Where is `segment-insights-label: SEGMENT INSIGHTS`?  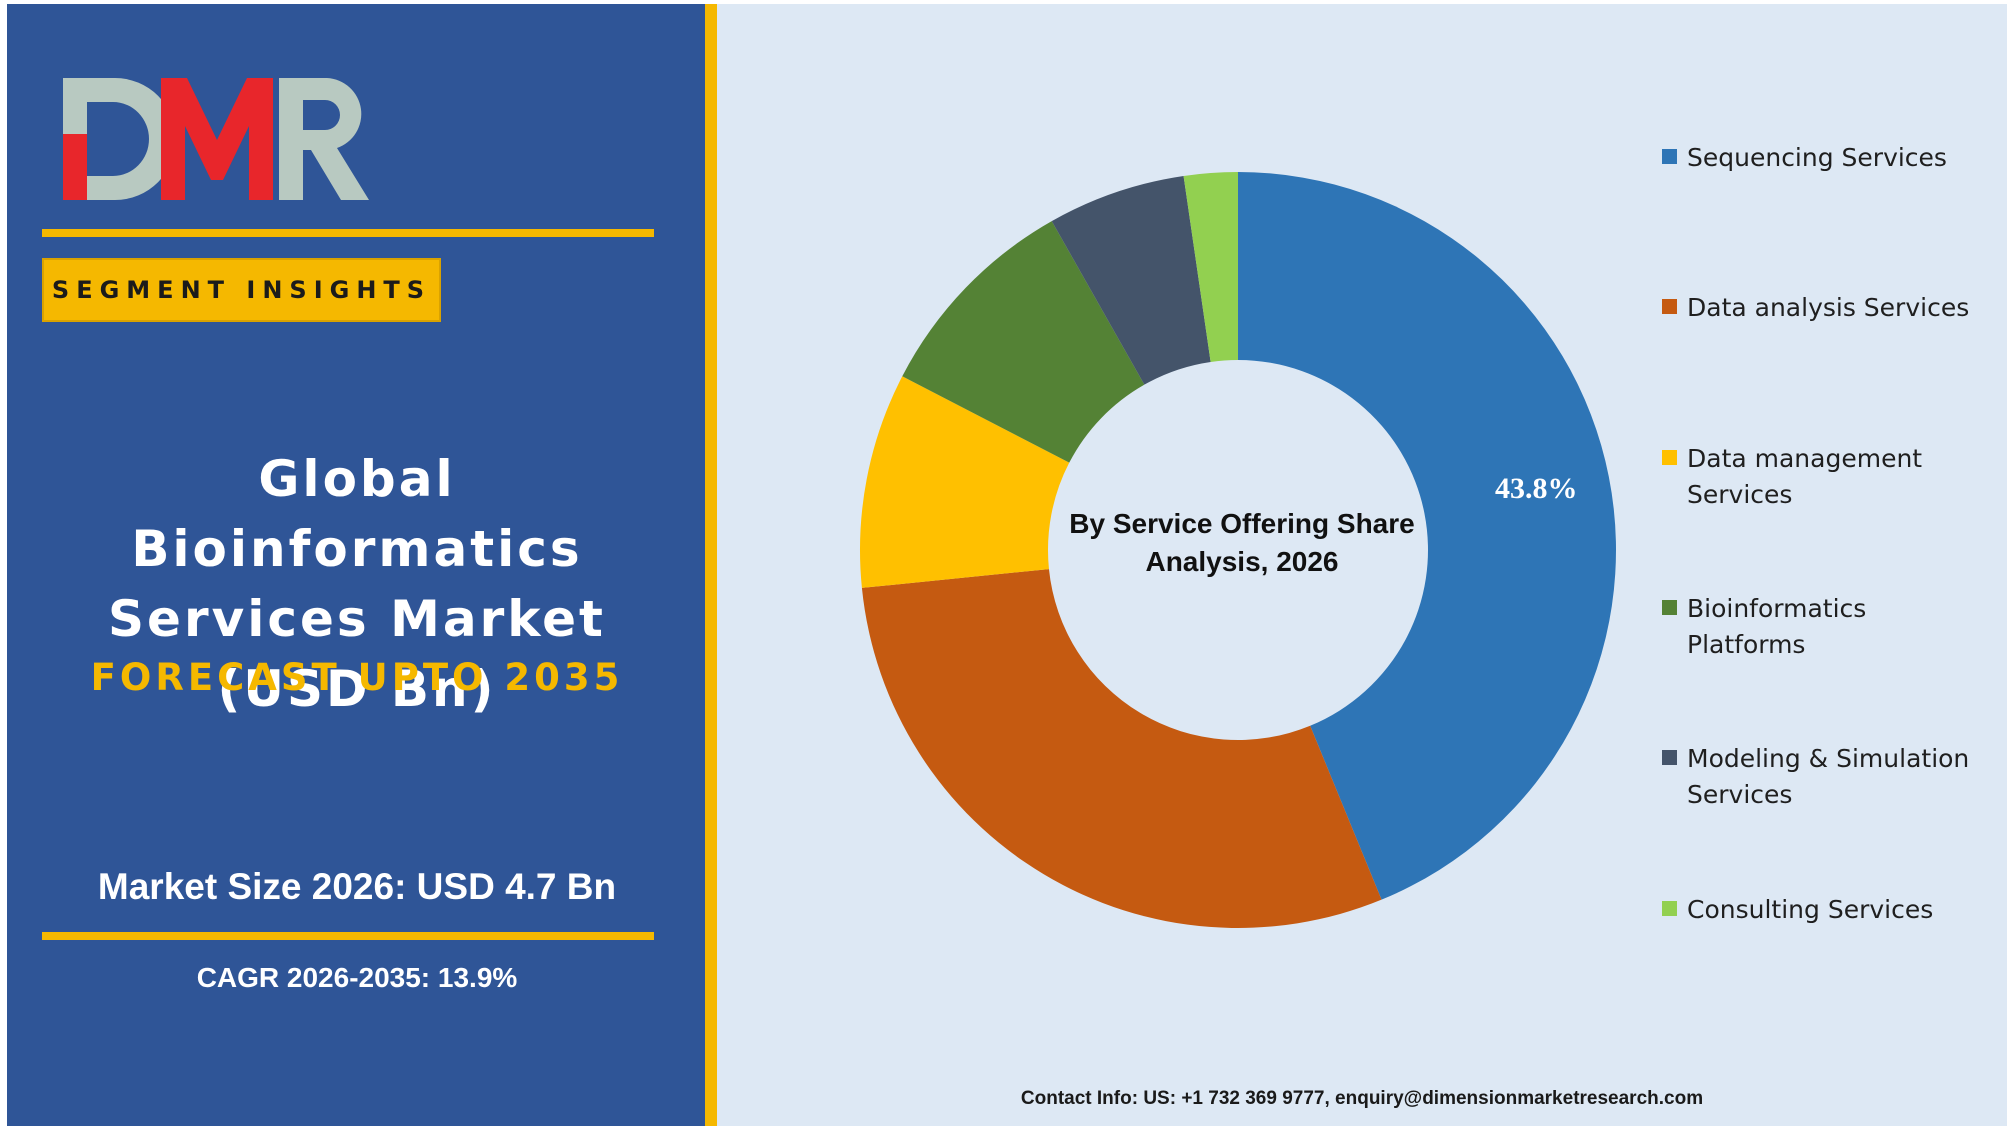
segment-insights-label: SEGMENT INSIGHTS is located at coordinates (241, 290).